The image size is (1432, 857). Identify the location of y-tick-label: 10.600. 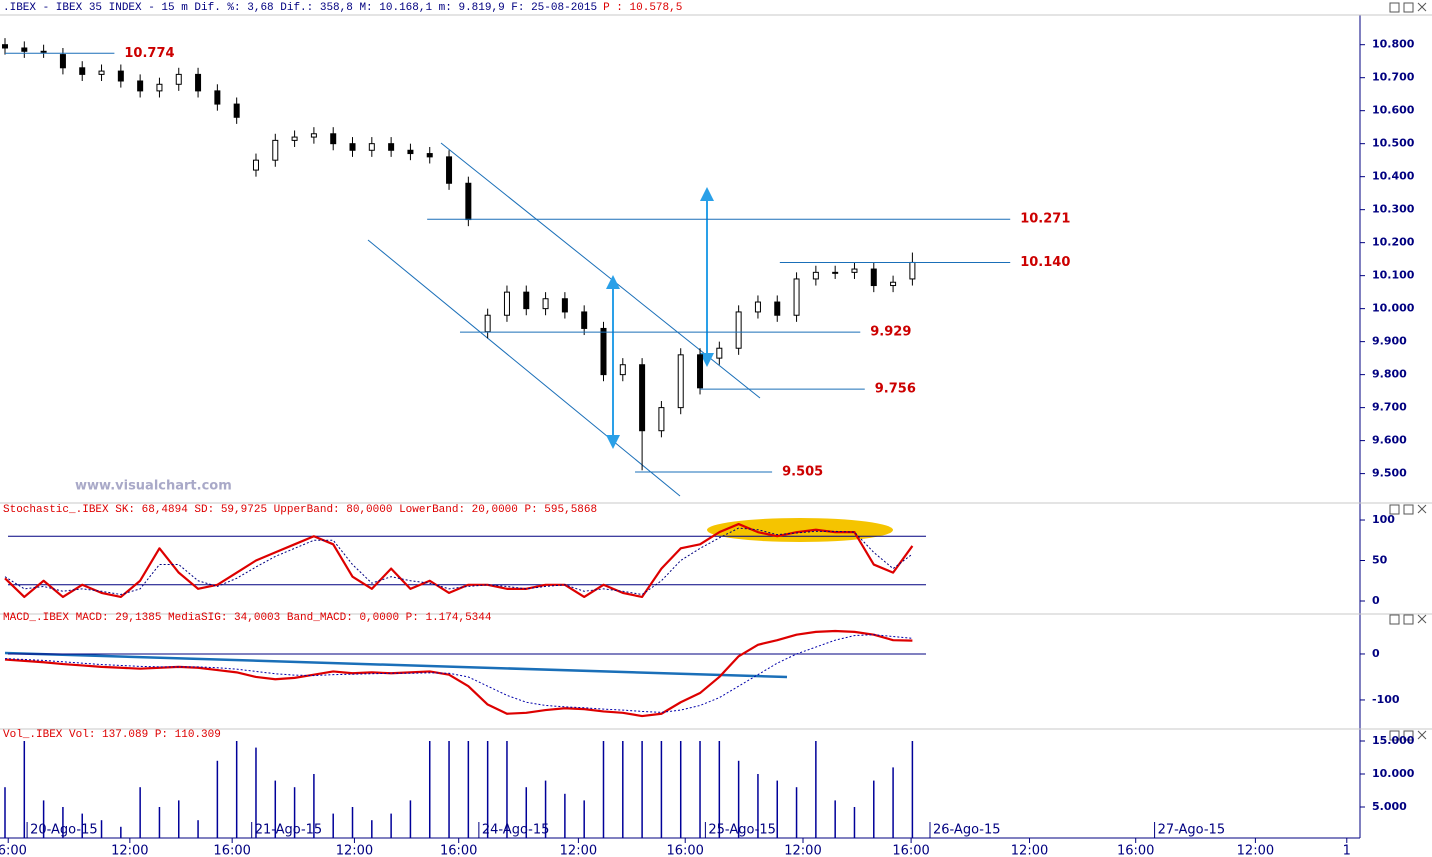
(1393, 110).